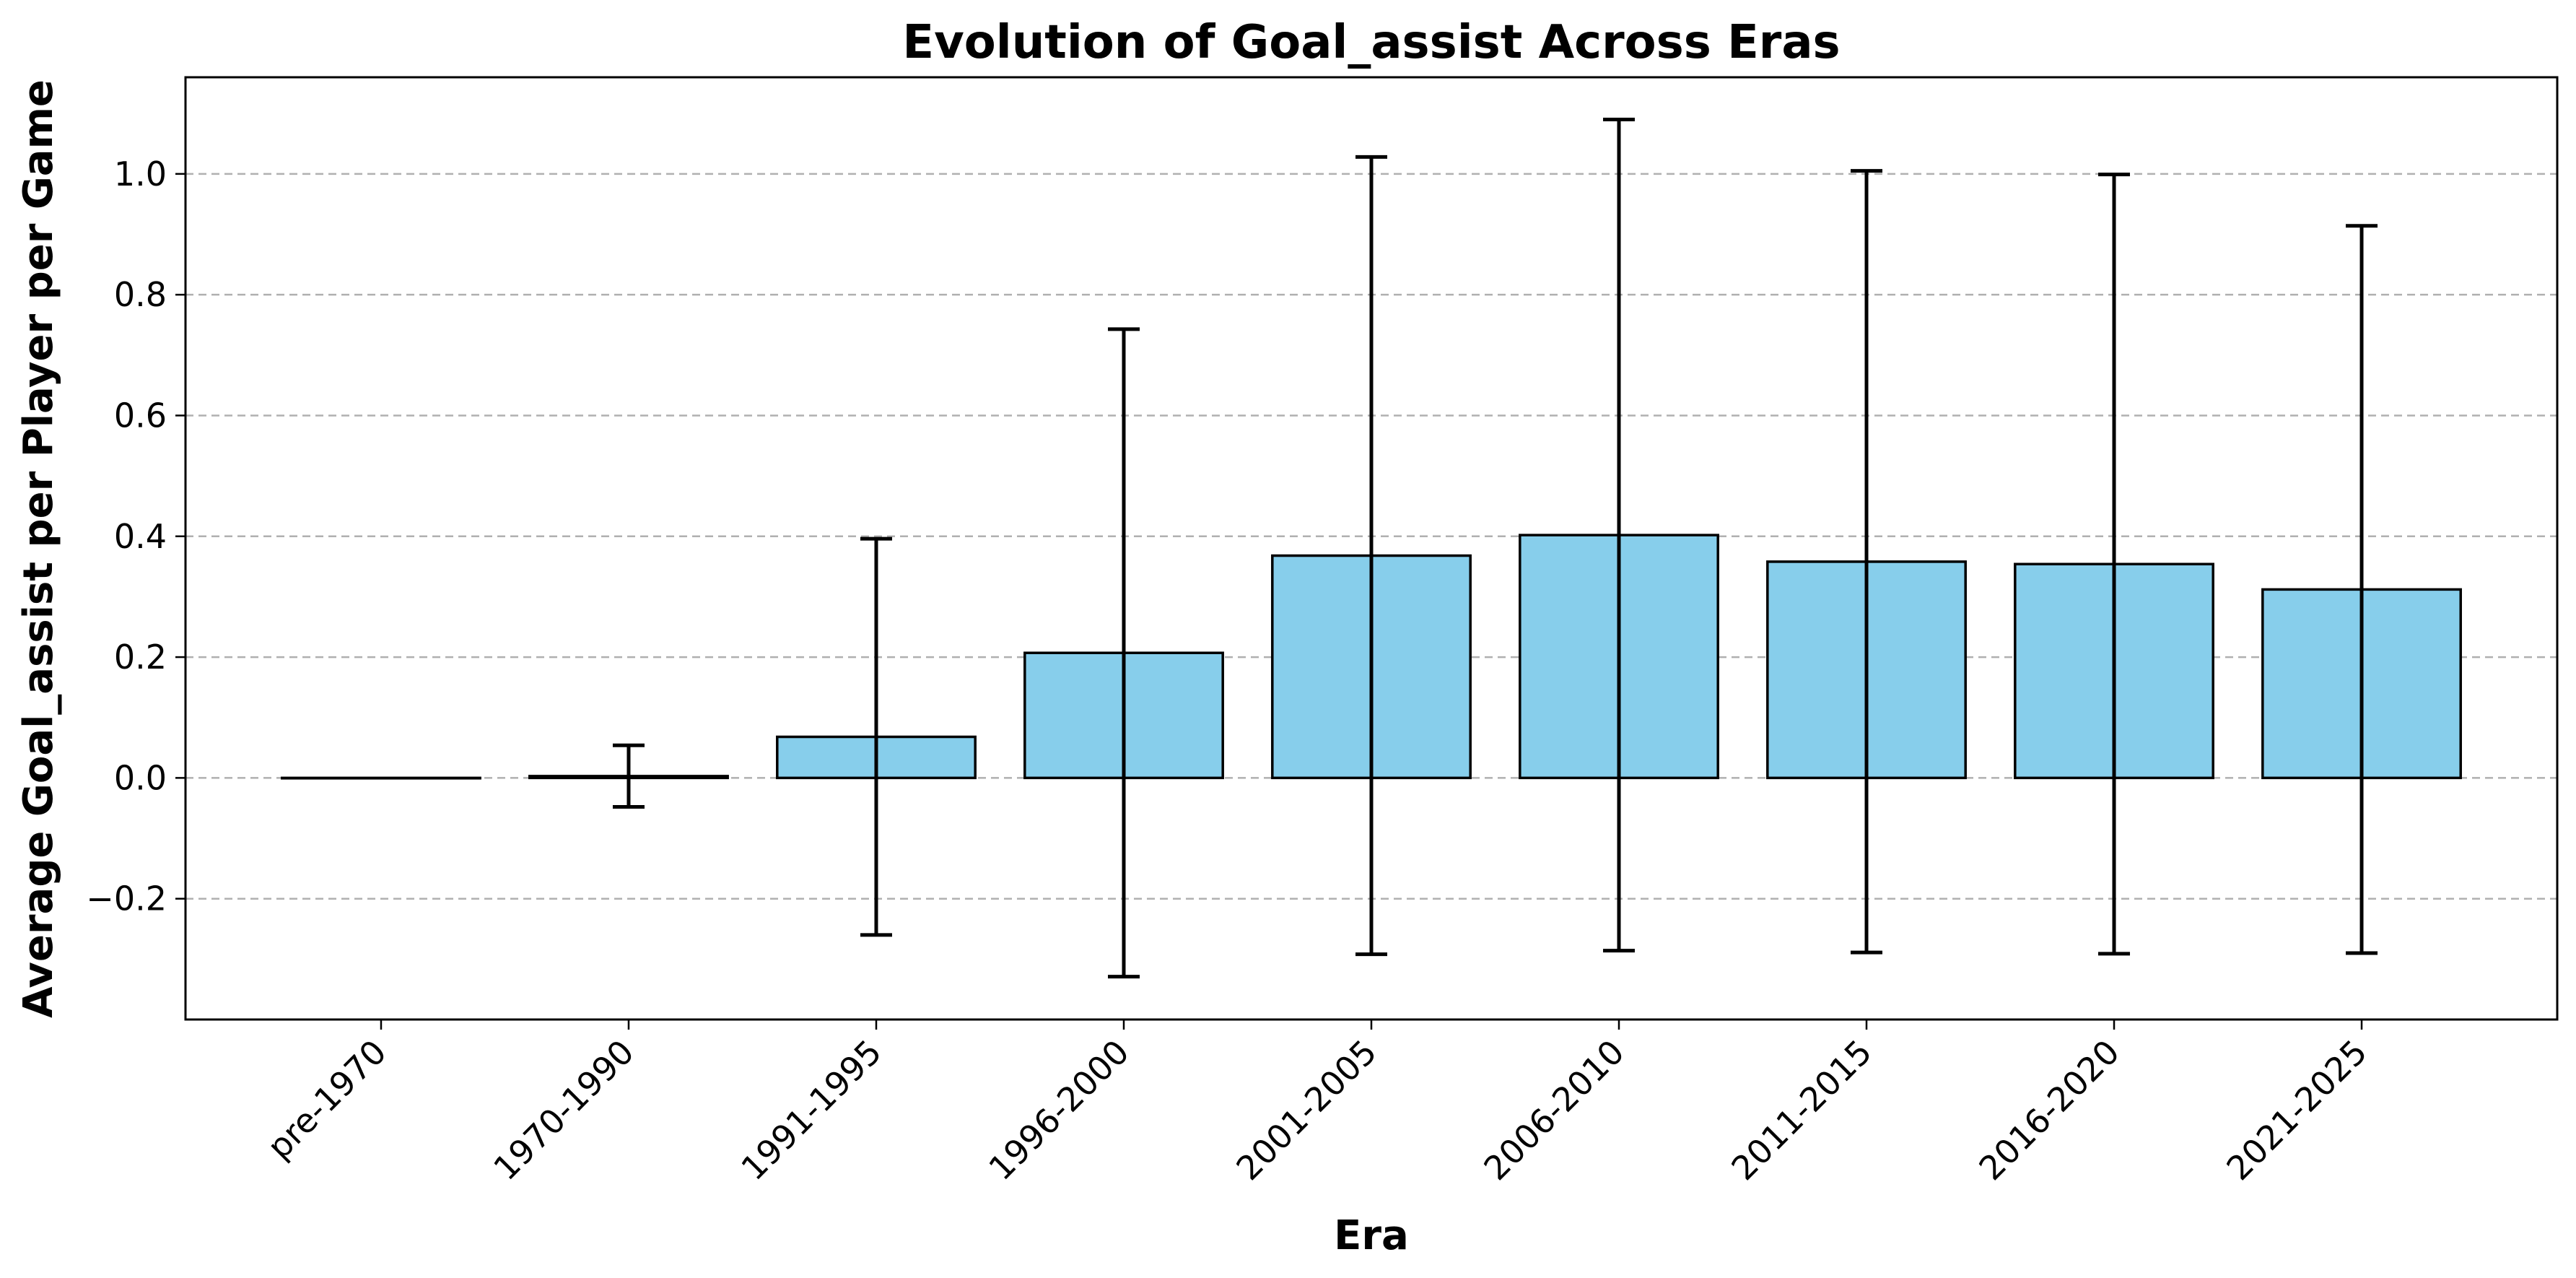 This screenshot has width=2576, height=1278. I want to click on y-tick-label: −0.2, so click(126, 898).